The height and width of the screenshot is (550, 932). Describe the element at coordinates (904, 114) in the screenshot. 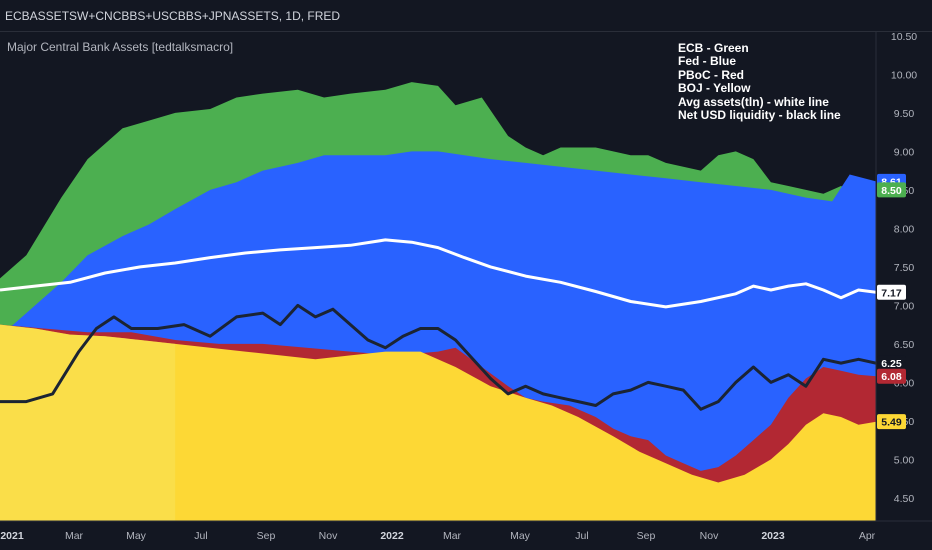

I see `y-tick-label: 9.50` at that location.